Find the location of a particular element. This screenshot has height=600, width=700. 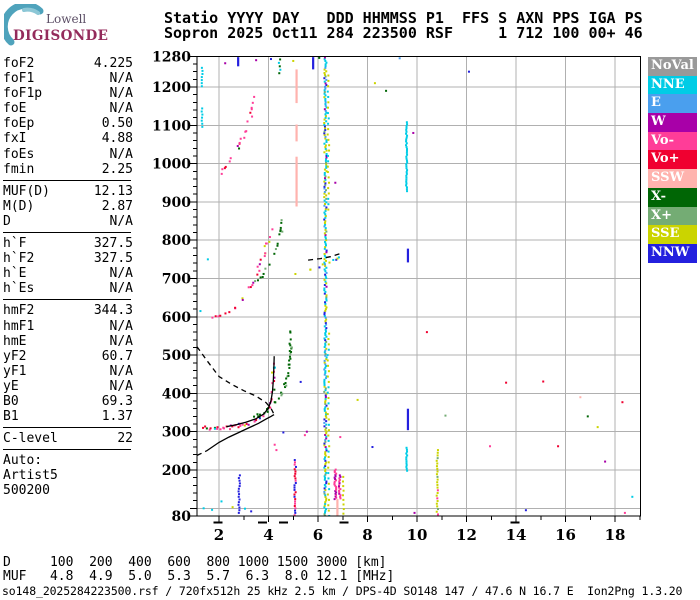

param-row: hmF2 344.3 is located at coordinates (68, 310).